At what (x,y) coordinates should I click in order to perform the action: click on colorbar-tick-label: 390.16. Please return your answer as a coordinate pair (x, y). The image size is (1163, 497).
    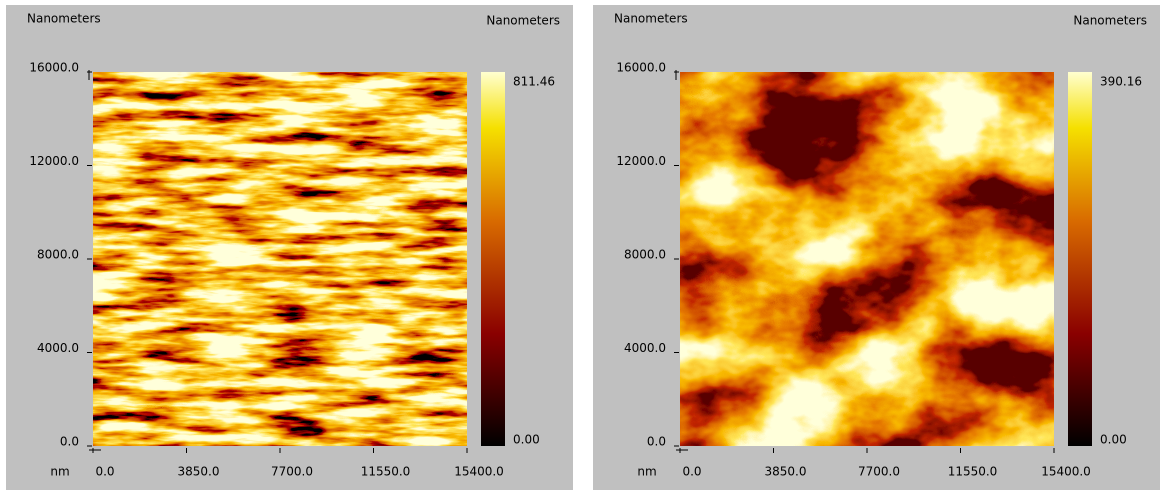
    Looking at the image, I should click on (1121, 82).